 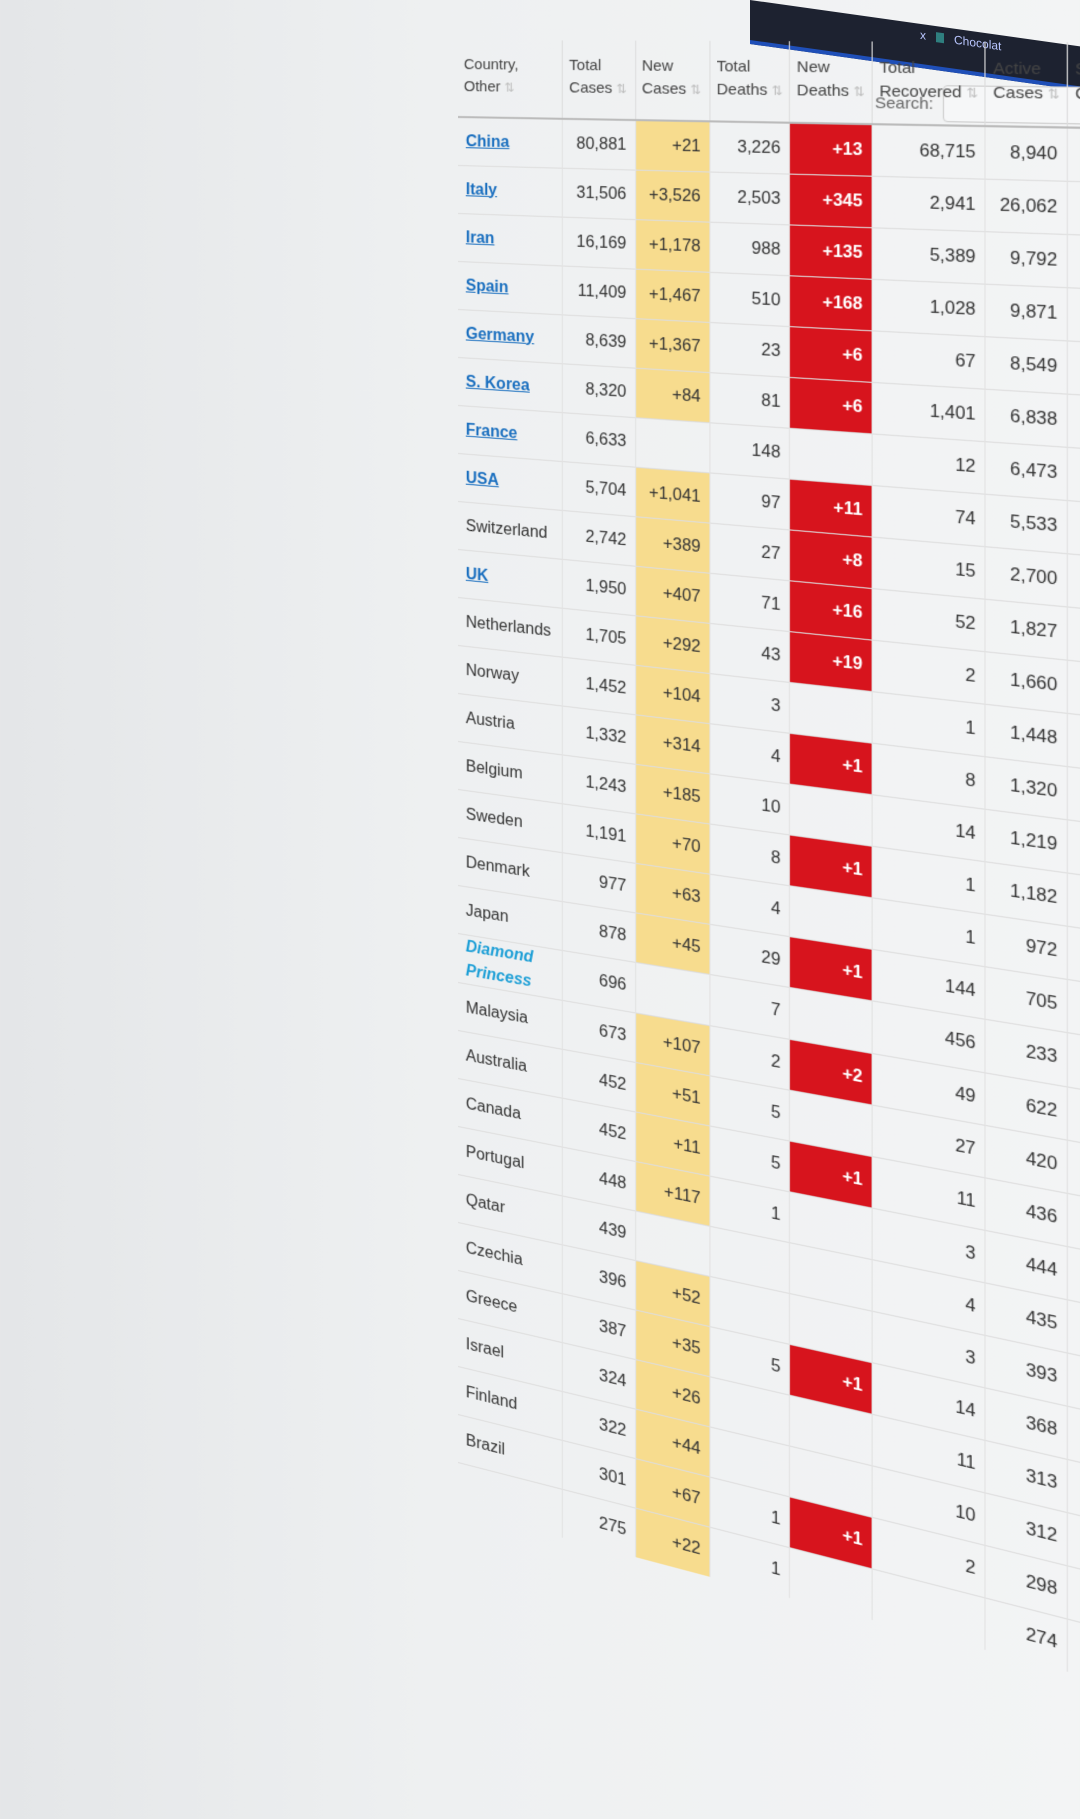 What do you see at coordinates (510, 239) in the screenshot?
I see `country-link: Iran` at bounding box center [510, 239].